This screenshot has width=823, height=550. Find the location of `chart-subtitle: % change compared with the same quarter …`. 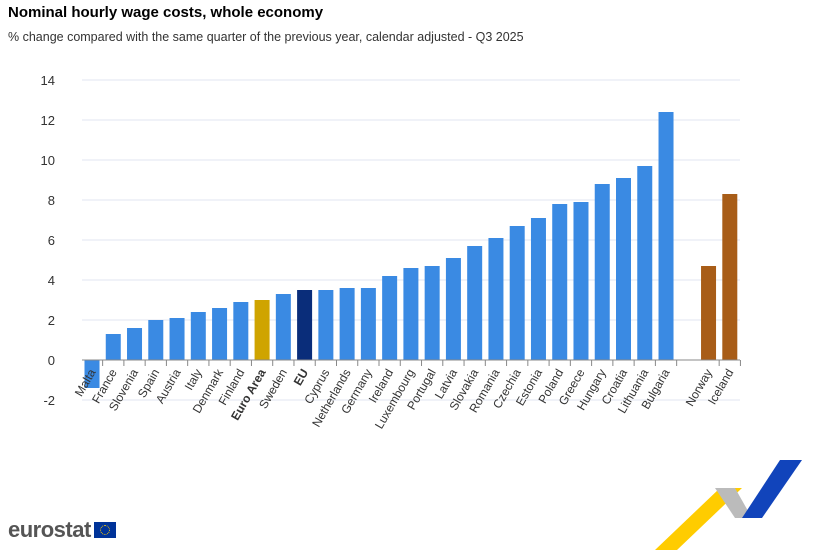

chart-subtitle: % change compared with the same quarter … is located at coordinates (266, 37).